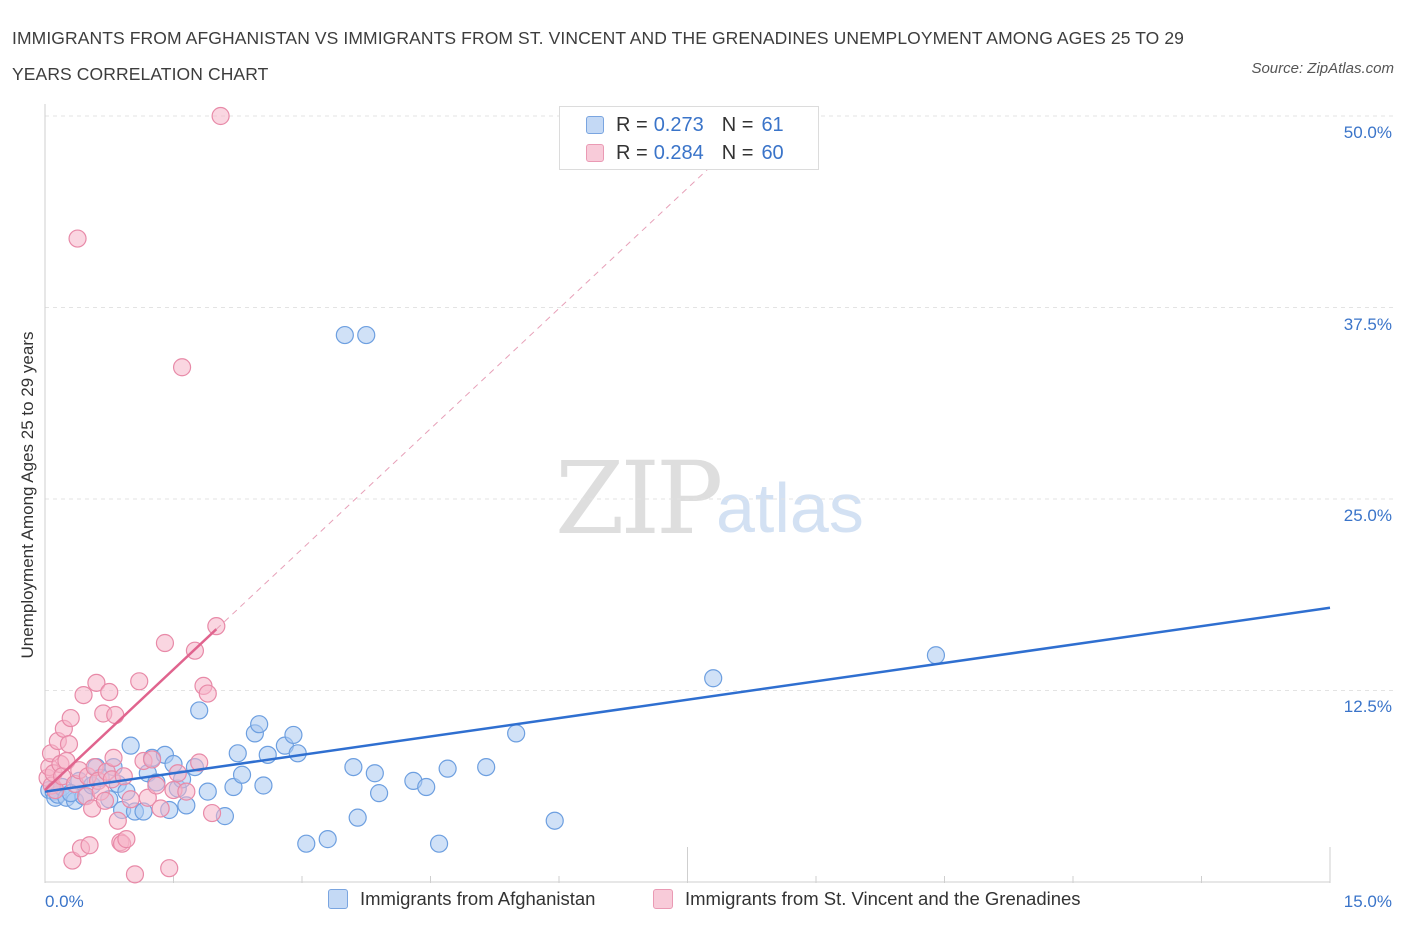  I want to click on legend-r-value: 0.273, so click(678, 124).